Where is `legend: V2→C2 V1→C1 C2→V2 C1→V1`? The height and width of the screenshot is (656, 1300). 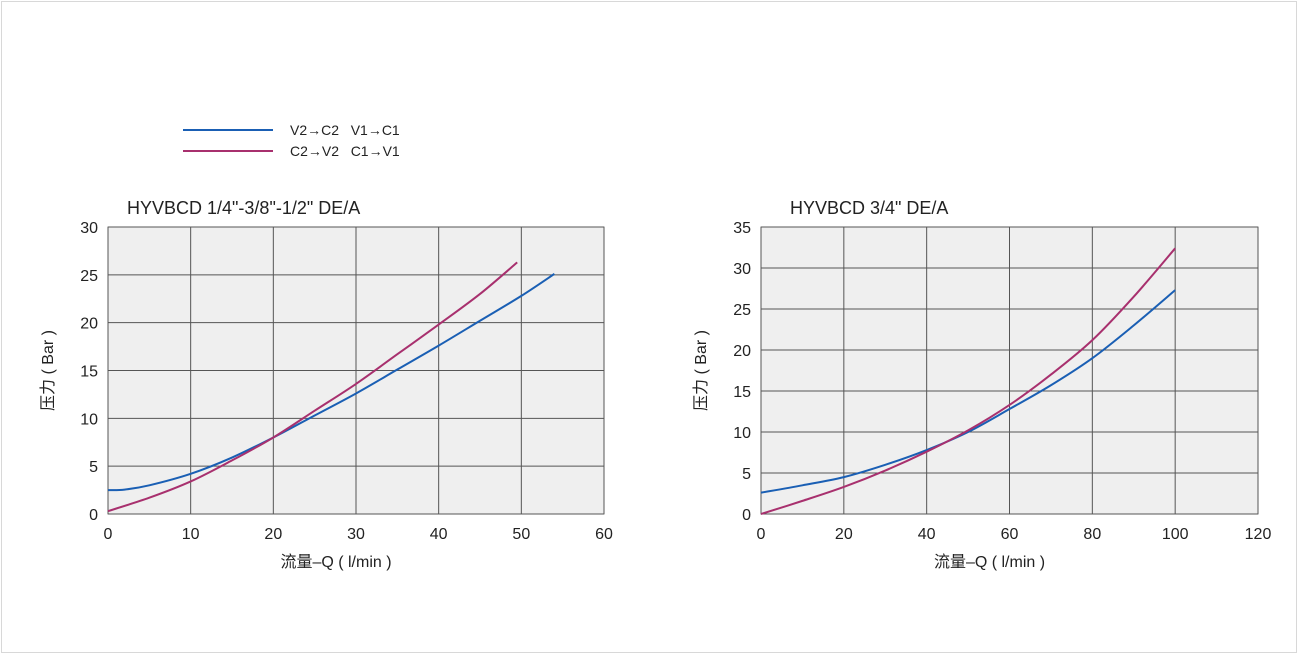
legend: V2→C2 V1→C1 C2→V2 C1→V1 is located at coordinates (291, 140).